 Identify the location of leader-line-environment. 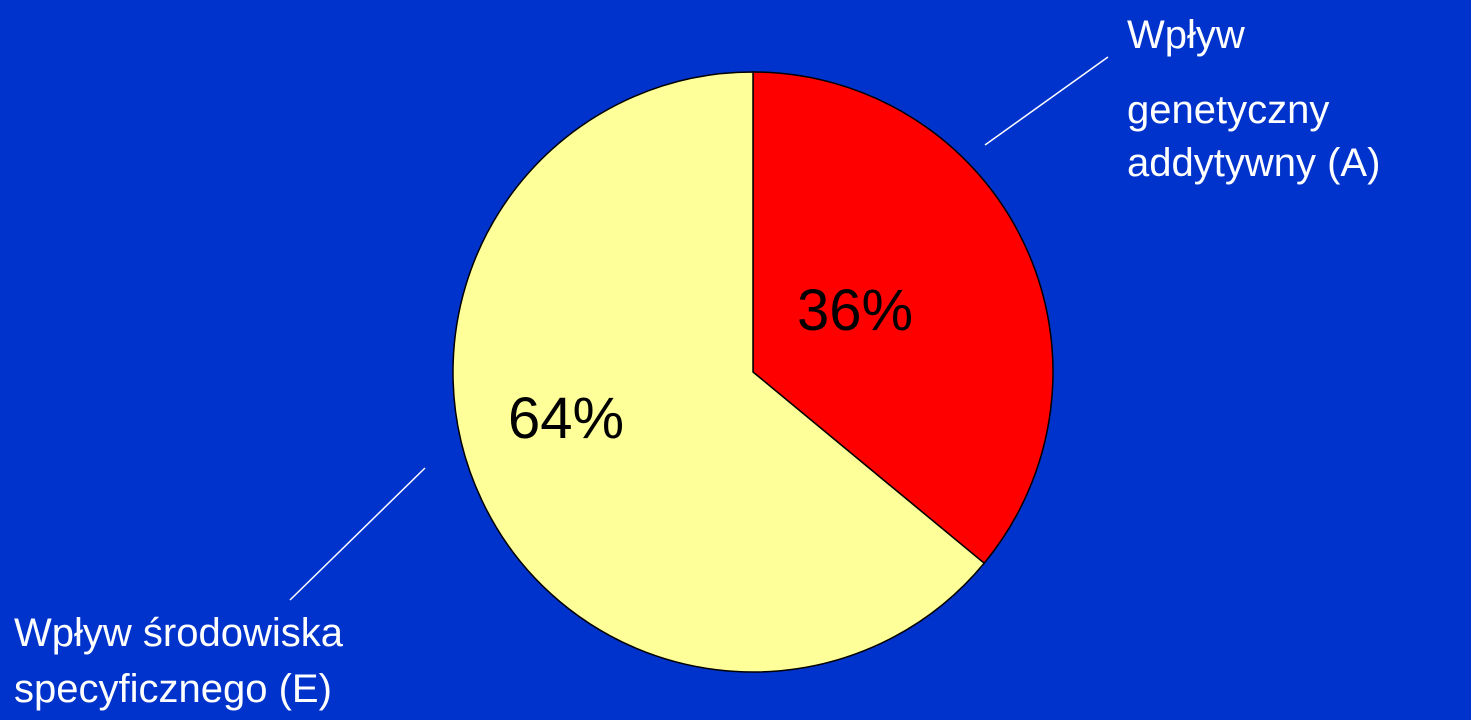
(357, 534).